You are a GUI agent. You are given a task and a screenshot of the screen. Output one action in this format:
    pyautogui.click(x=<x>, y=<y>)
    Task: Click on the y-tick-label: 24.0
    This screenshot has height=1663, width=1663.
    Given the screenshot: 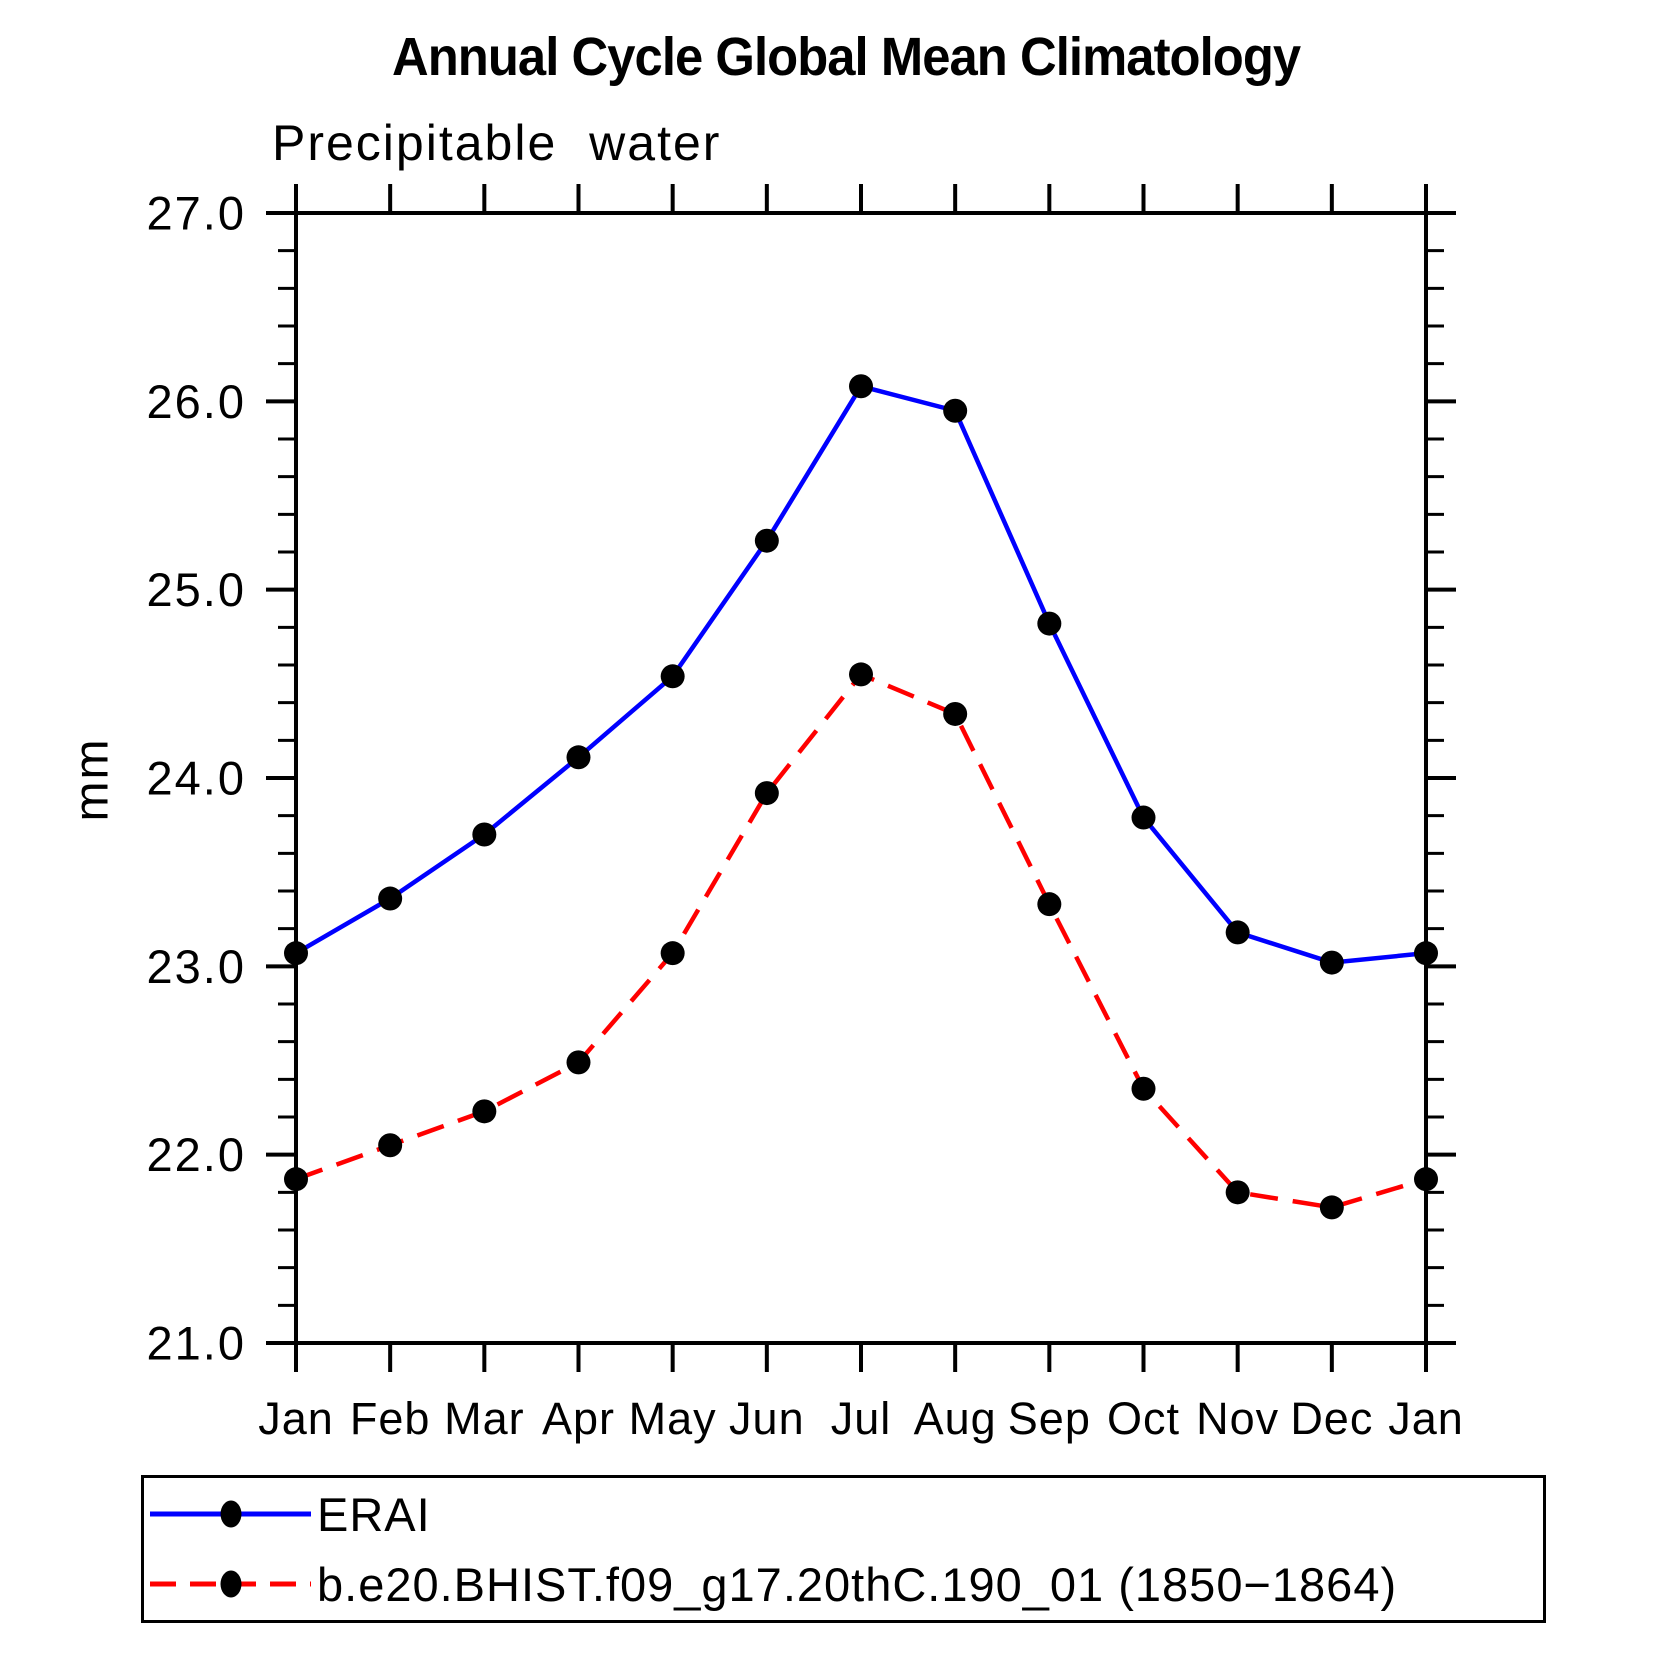 What is the action you would take?
    pyautogui.click(x=196, y=777)
    